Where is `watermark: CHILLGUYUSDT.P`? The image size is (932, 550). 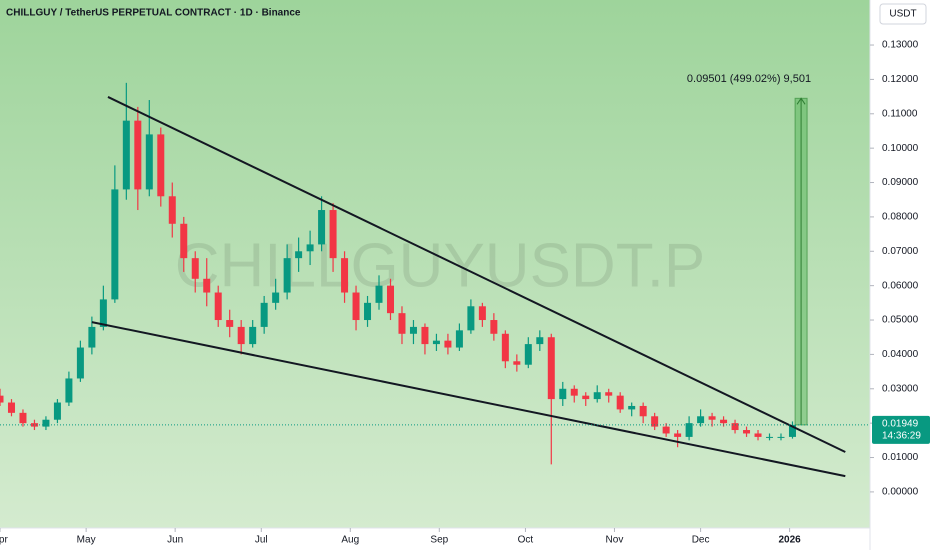 watermark: CHILLGUYUSDT.P is located at coordinates (440, 265).